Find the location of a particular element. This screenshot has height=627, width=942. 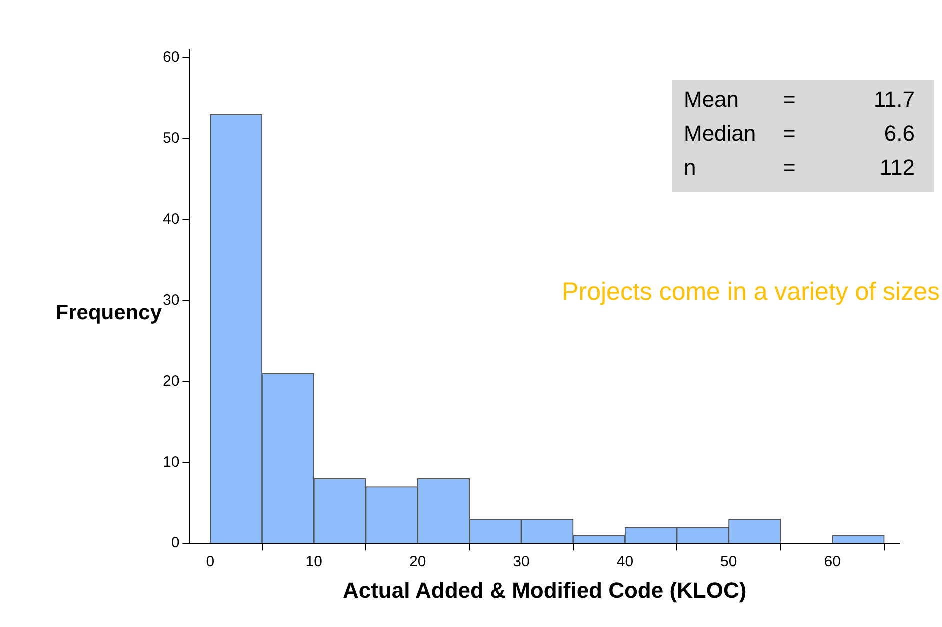

y-tick-label: 10 is located at coordinates (171, 462).